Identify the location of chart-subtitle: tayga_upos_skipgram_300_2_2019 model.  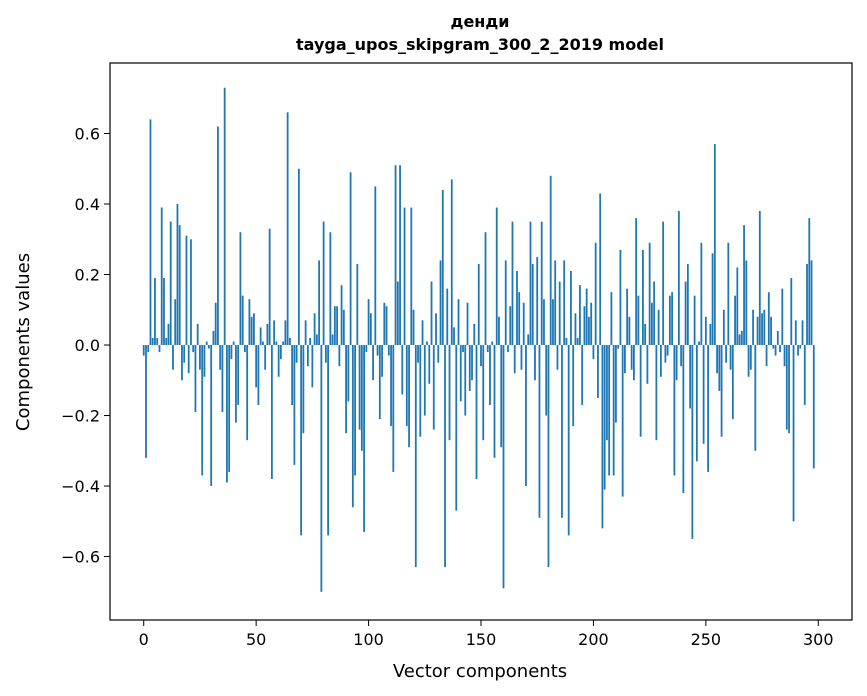
(480, 44).